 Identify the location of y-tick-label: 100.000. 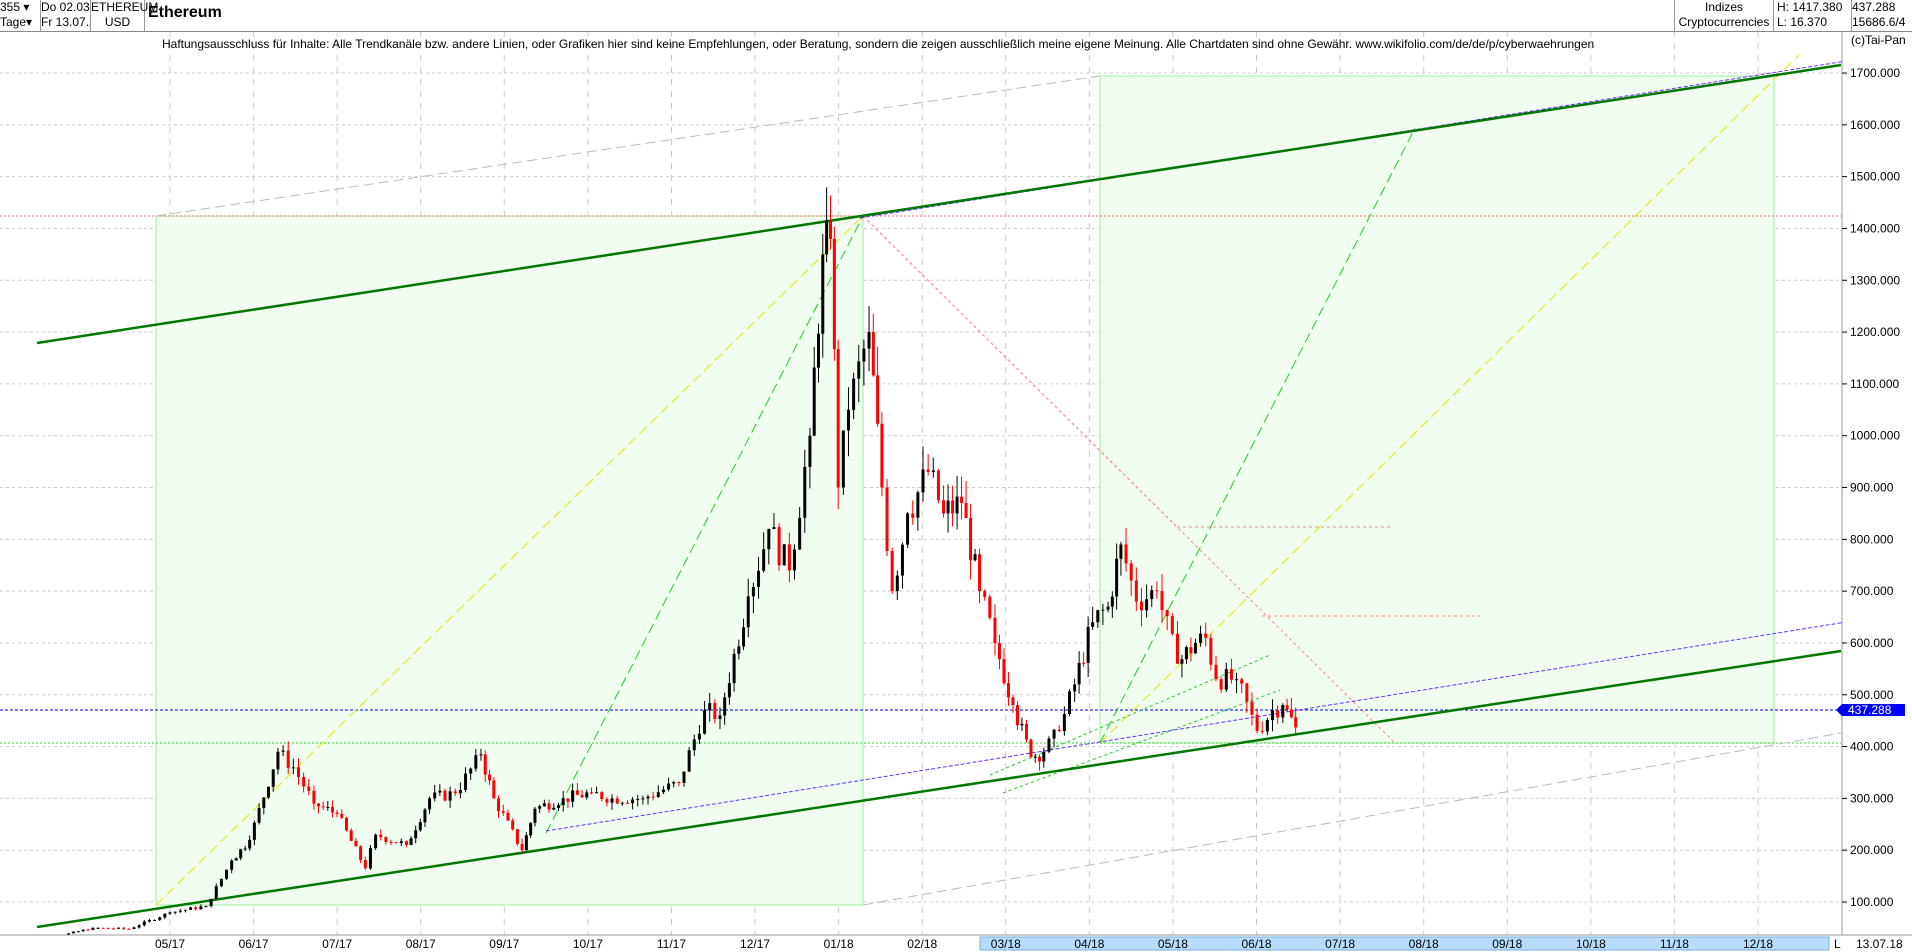
(1872, 902).